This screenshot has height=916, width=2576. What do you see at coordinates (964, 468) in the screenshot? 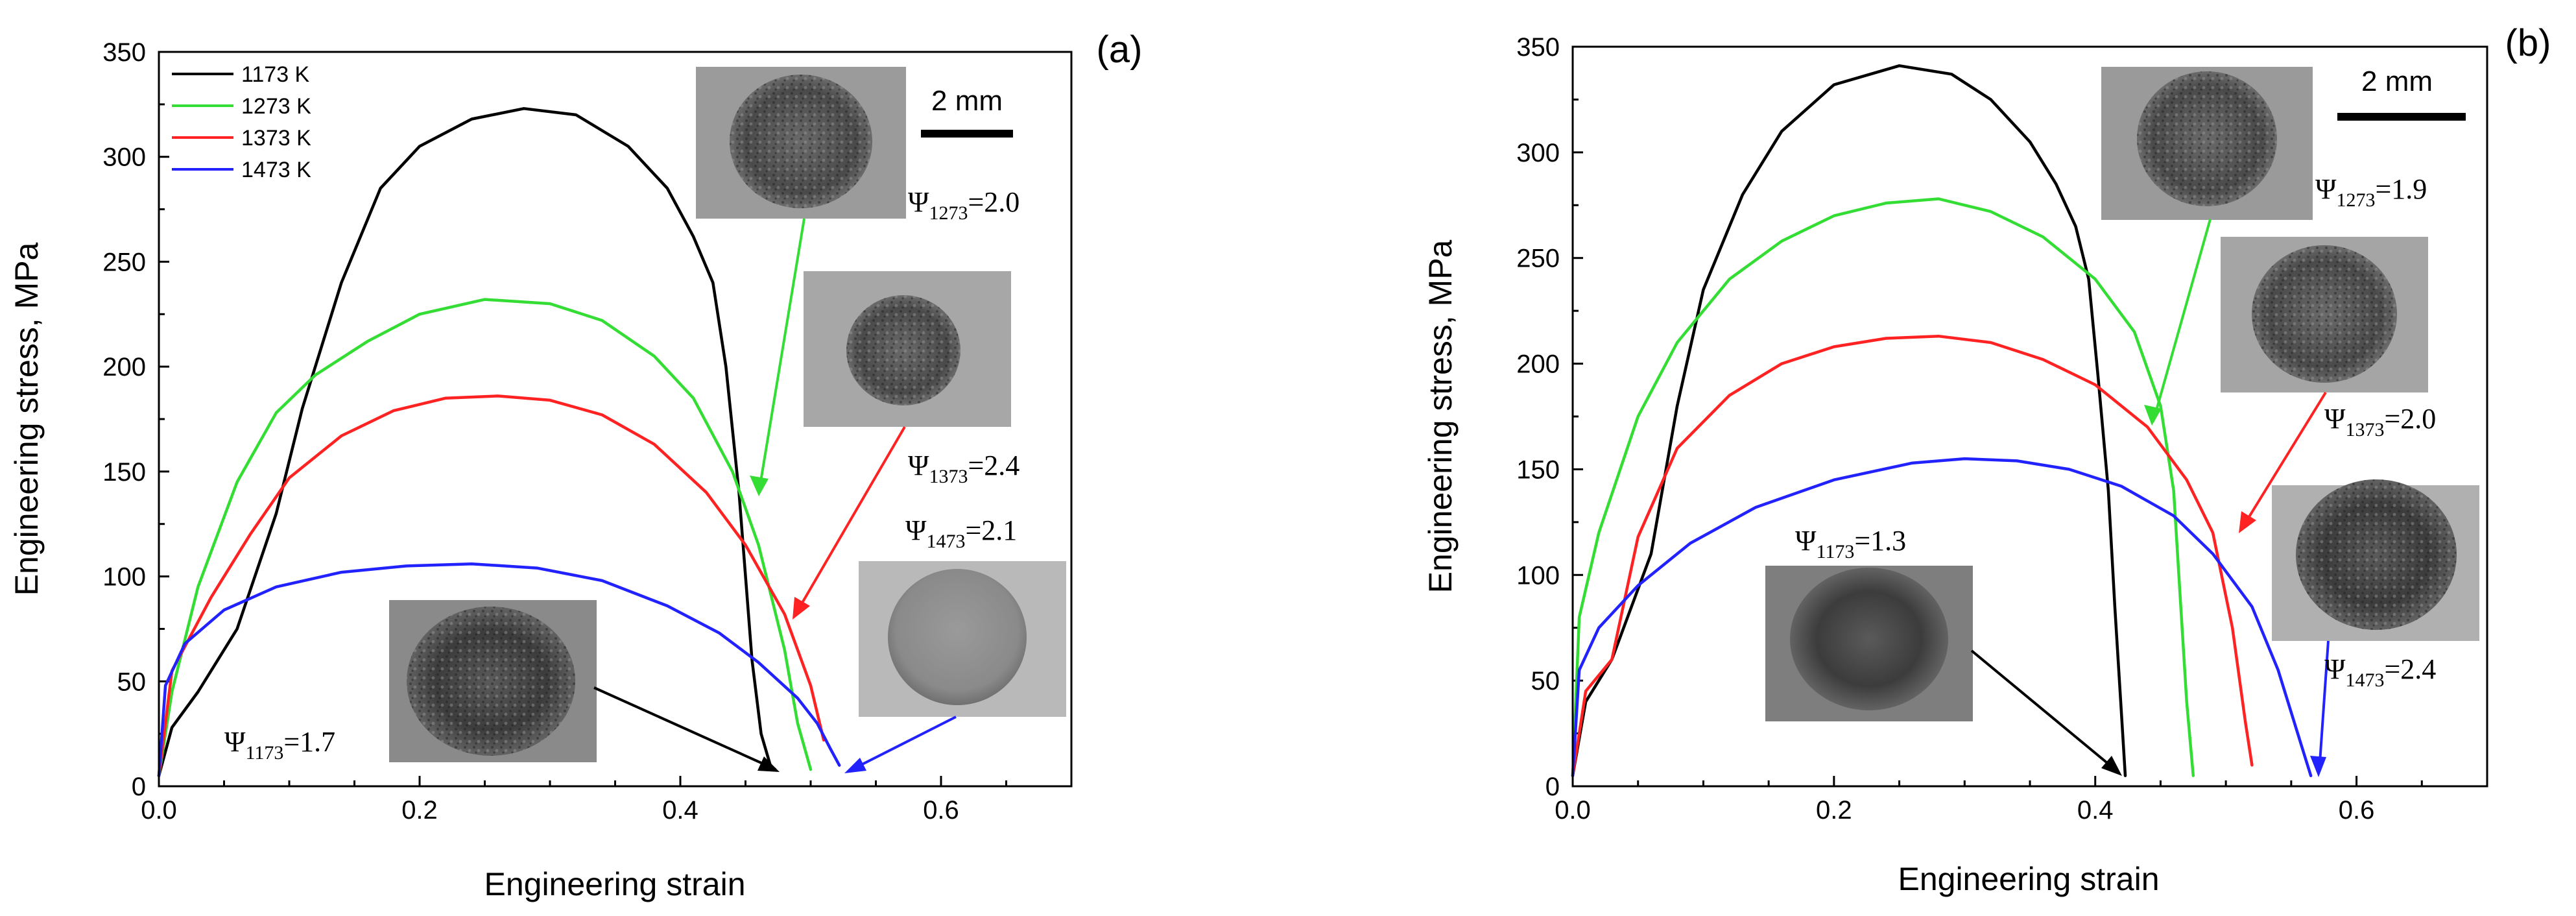
I see `psi-label-1373: Ψ1373=2.4` at bounding box center [964, 468].